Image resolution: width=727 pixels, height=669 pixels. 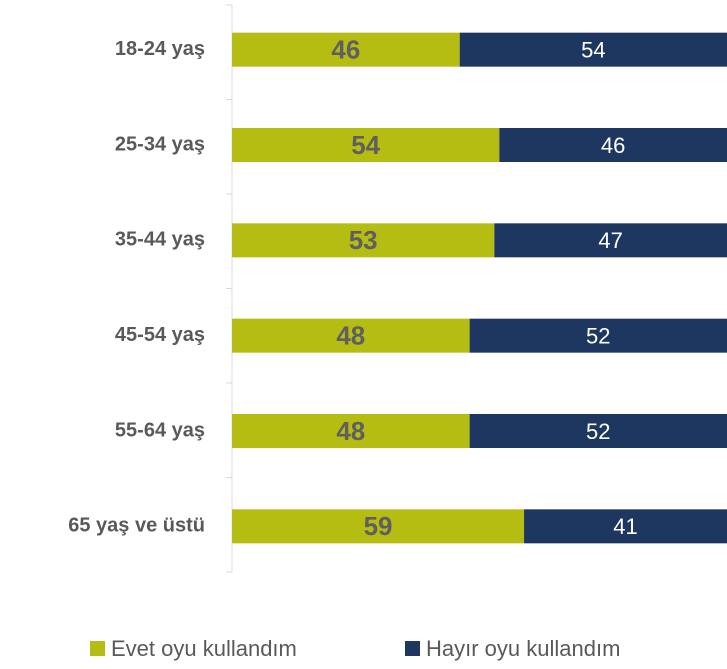 What do you see at coordinates (160, 335) in the screenshot?
I see `category-label: 45-54 yaş` at bounding box center [160, 335].